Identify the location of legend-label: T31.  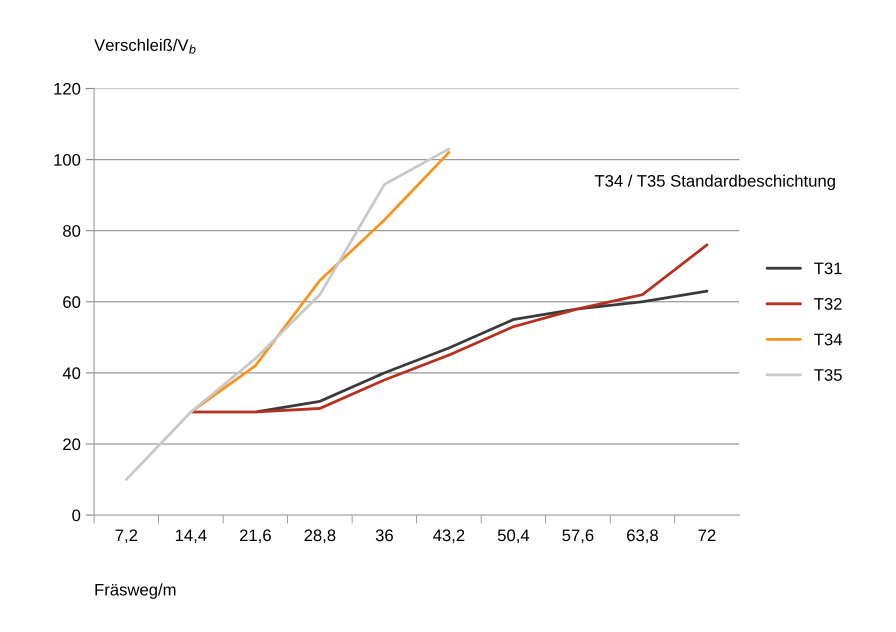
(828, 268).